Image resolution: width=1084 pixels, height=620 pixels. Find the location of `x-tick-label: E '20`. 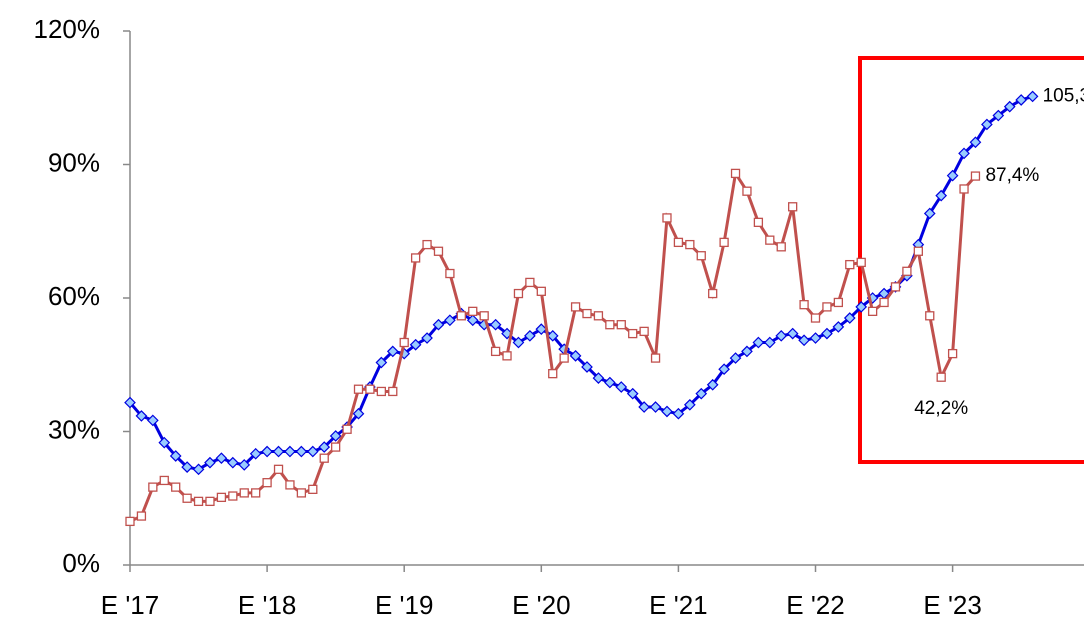

x-tick-label: E '20 is located at coordinates (541, 605).